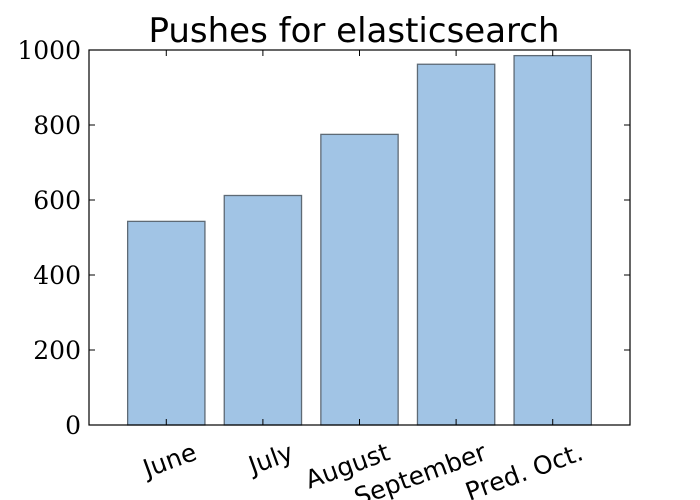  What do you see at coordinates (359, 279) in the screenshot?
I see `bar-august` at bounding box center [359, 279].